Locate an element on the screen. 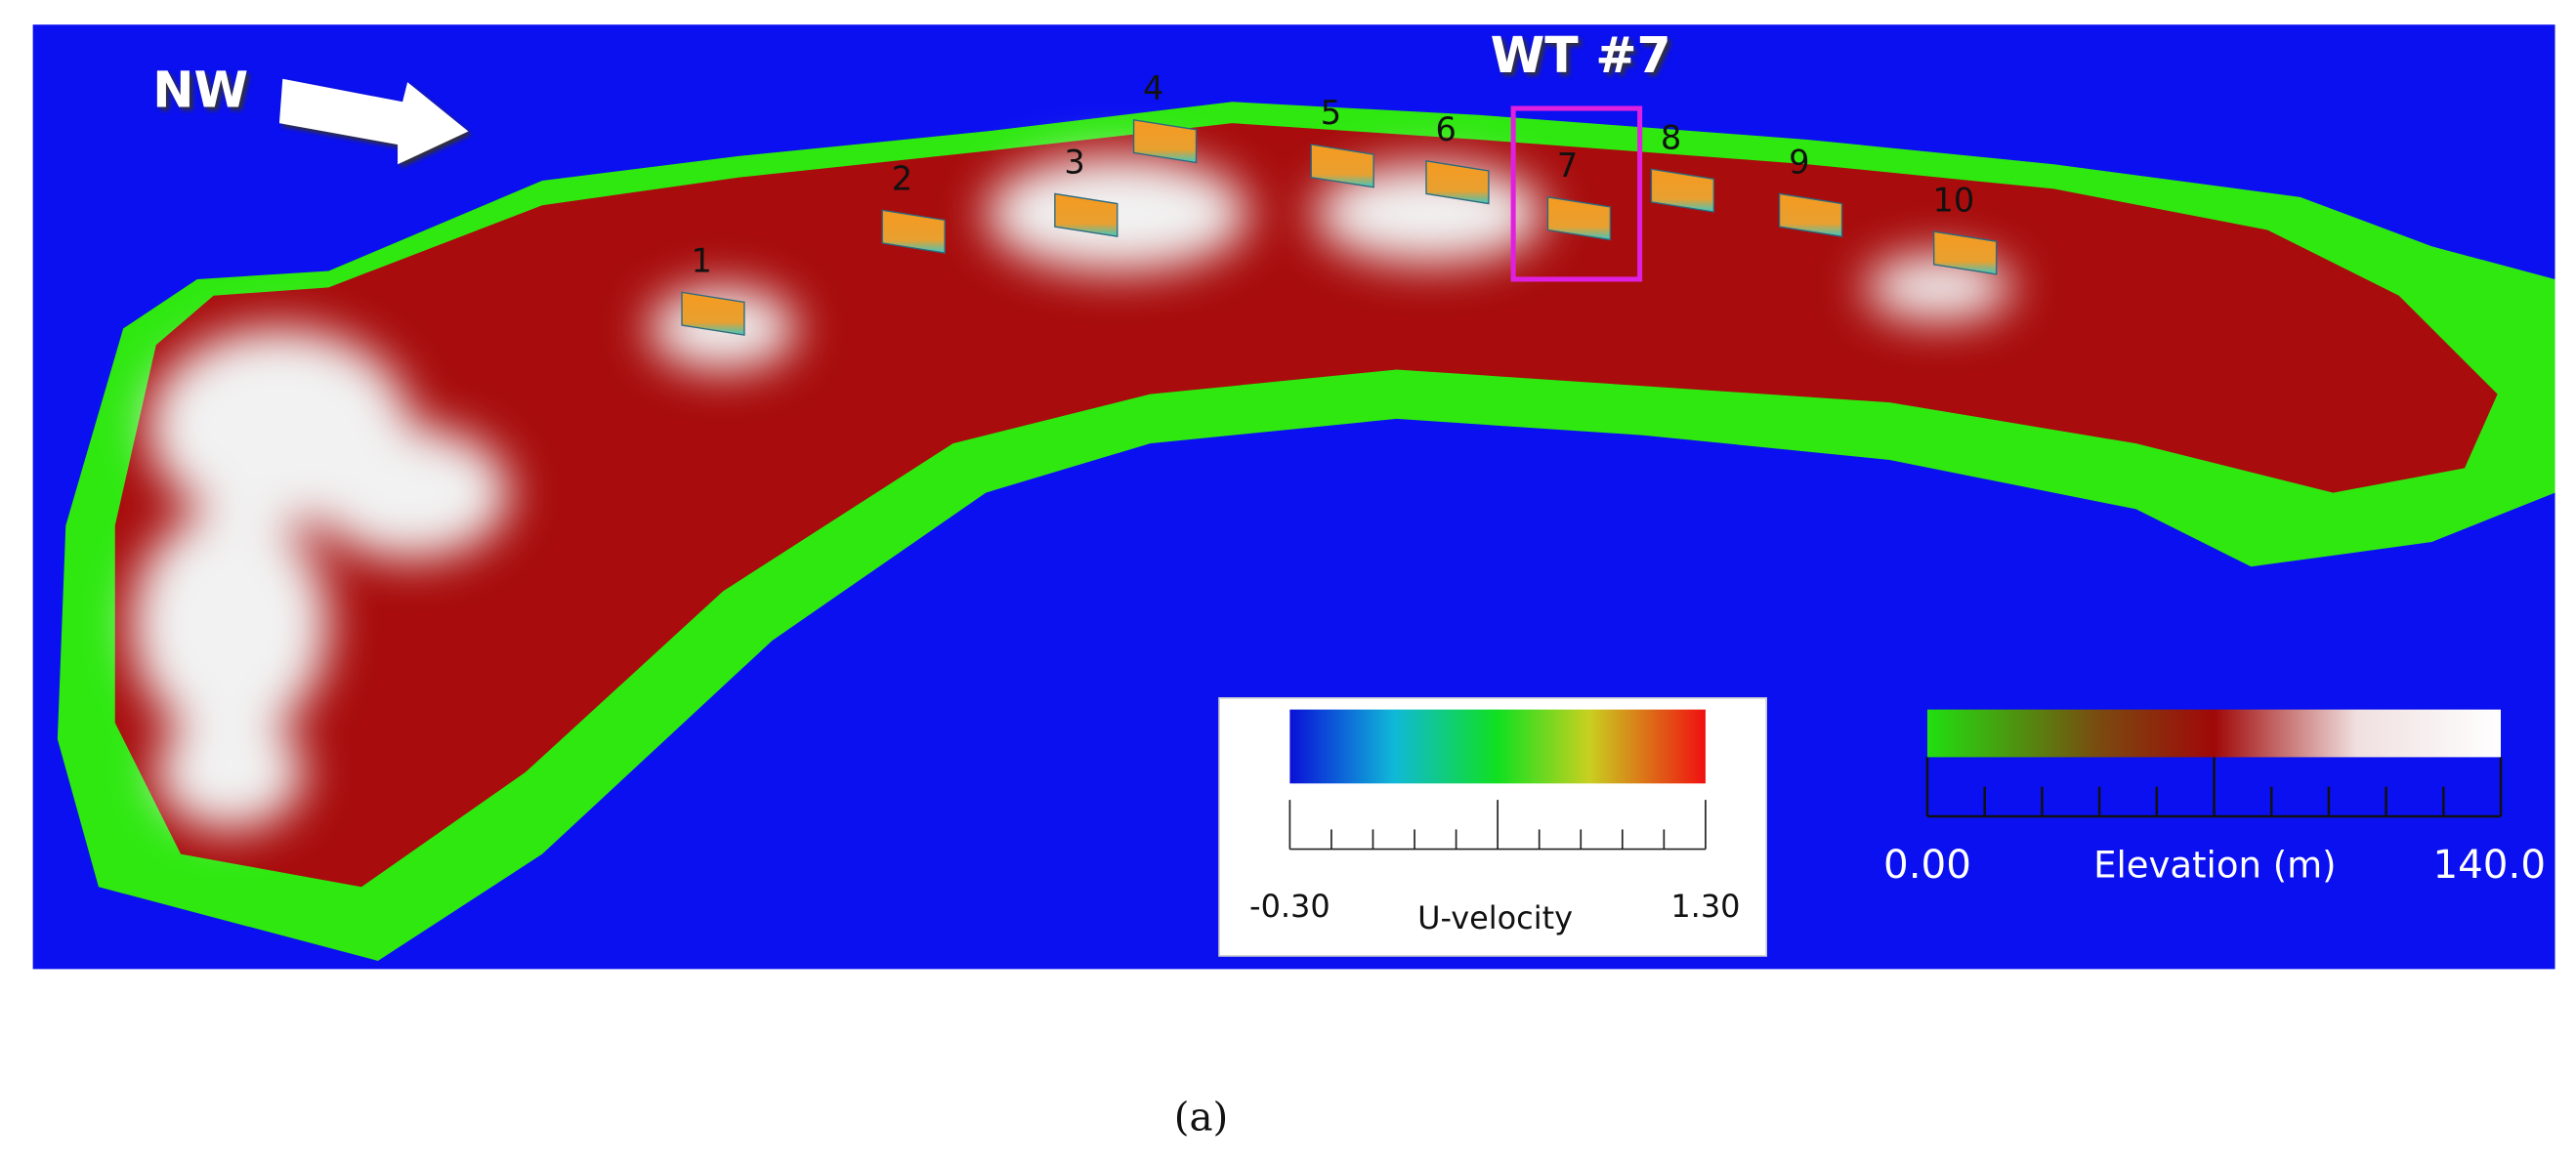 Image resolution: width=2576 pixels, height=1163 pixels. legend-title: Elevation (m) is located at coordinates (2215, 866).